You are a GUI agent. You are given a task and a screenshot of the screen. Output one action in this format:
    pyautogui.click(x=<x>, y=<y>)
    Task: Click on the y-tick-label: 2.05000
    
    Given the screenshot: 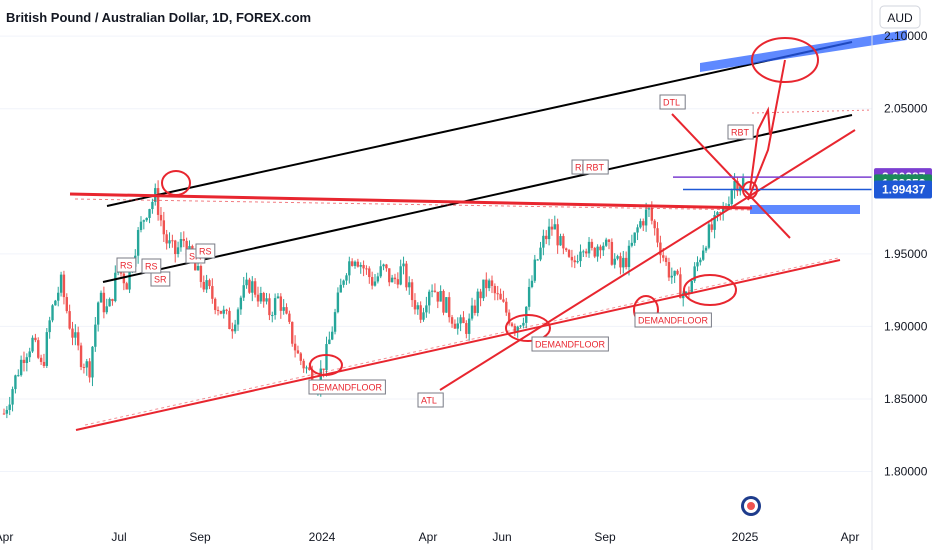 What is the action you would take?
    pyautogui.click(x=906, y=109)
    